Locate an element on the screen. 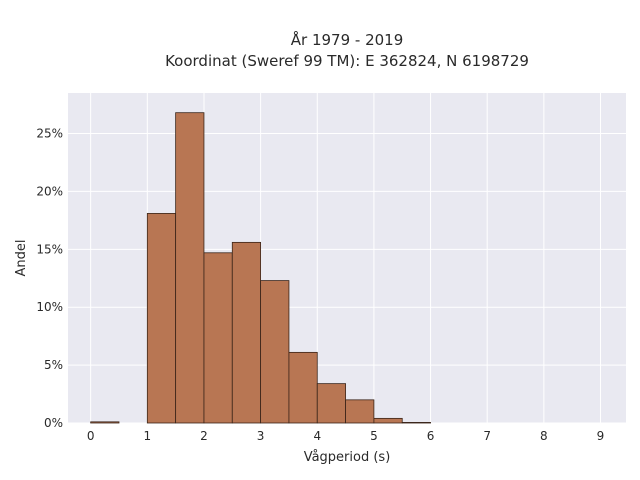  x-tick-label: 5 is located at coordinates (374, 436).